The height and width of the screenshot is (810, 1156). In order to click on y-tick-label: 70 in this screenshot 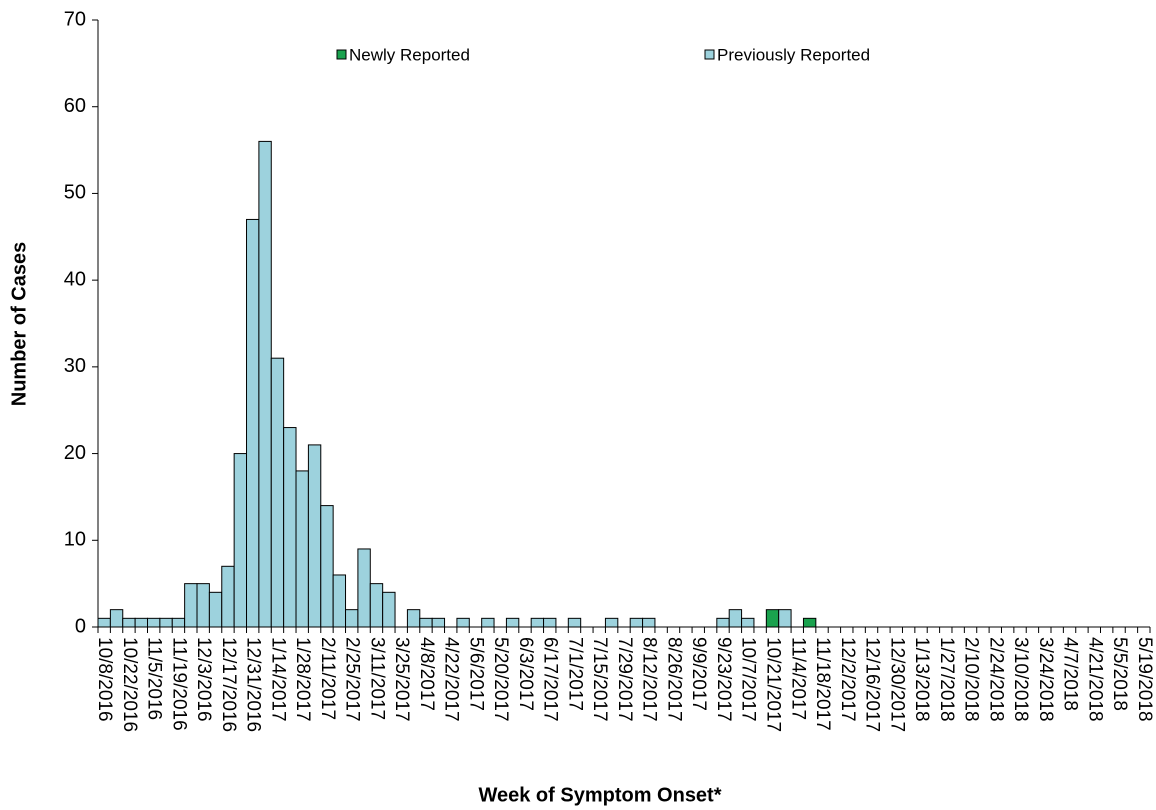, I will do `click(75, 19)`.